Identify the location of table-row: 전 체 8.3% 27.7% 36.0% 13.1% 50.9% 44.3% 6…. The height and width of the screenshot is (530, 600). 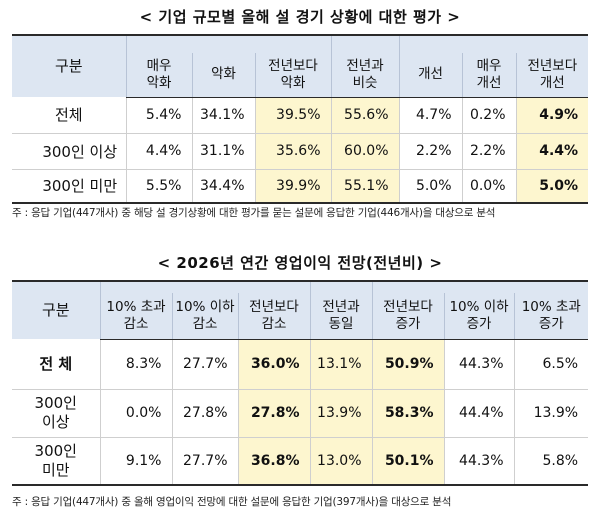
(300, 364).